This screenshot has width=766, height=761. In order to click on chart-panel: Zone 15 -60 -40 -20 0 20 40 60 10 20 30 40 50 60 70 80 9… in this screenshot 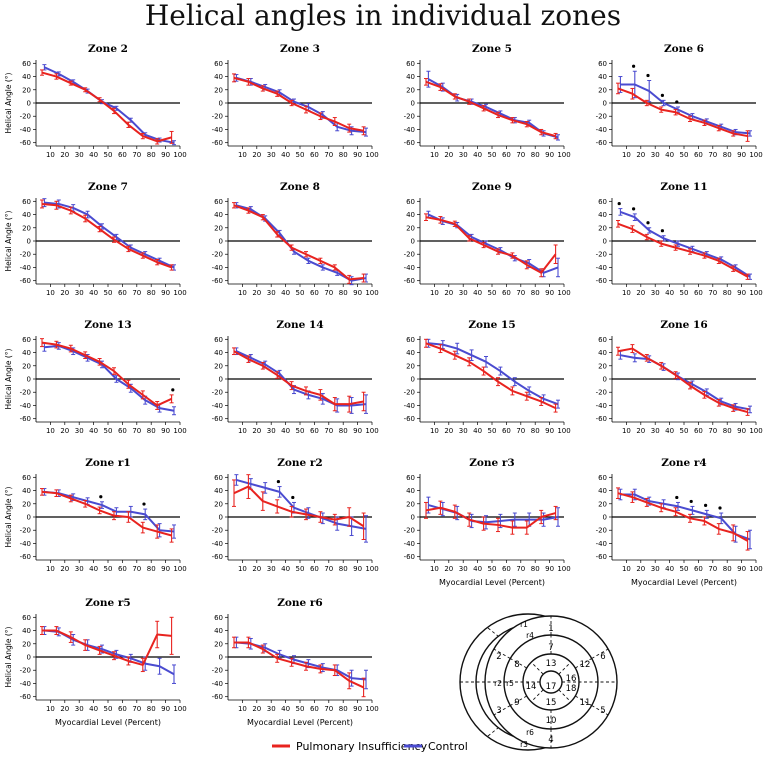, I will do `click(487, 377)`.